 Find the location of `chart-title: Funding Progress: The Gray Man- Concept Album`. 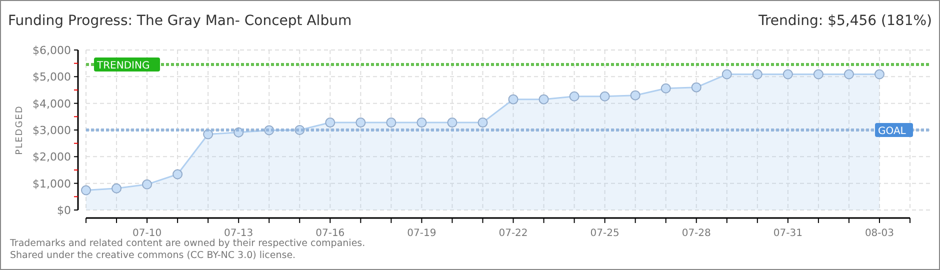

chart-title: Funding Progress: The Gray Man- Concept Album is located at coordinates (180, 21).